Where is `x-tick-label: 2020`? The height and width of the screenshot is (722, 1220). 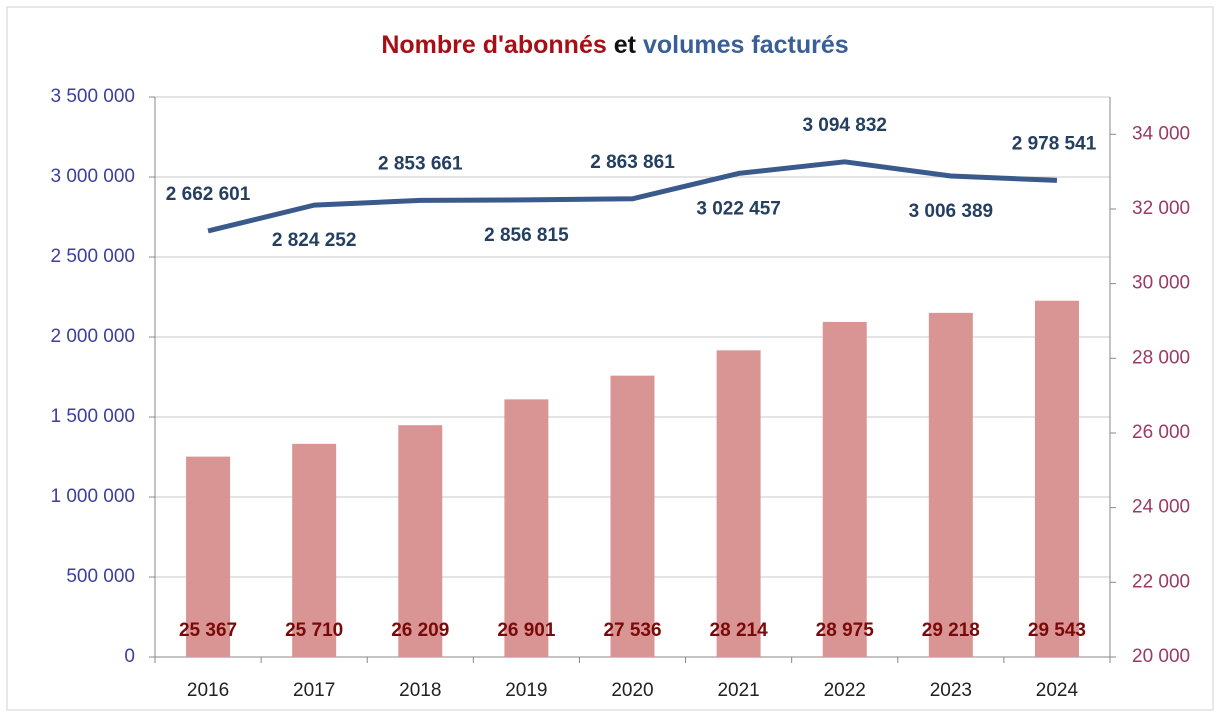
x-tick-label: 2020 is located at coordinates (632, 690).